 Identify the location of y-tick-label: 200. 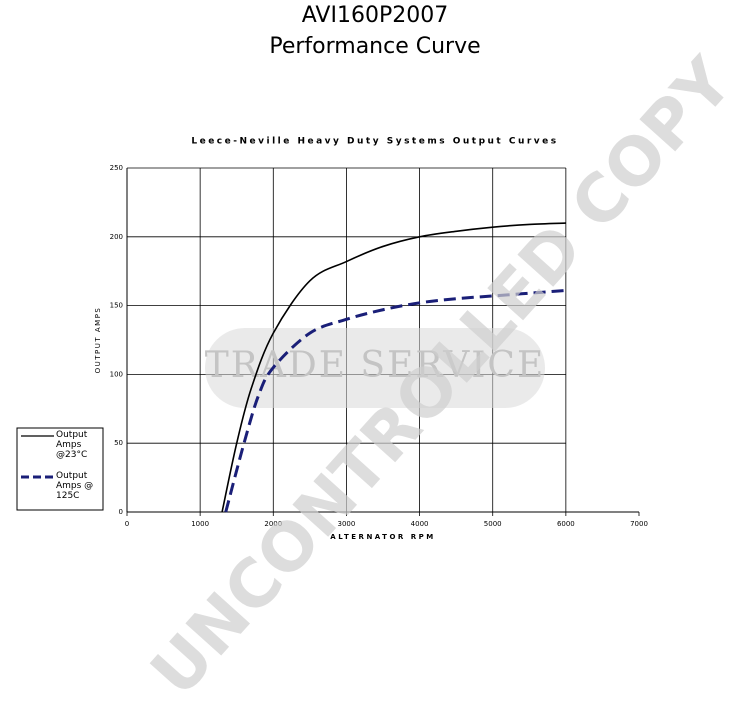
(116, 237).